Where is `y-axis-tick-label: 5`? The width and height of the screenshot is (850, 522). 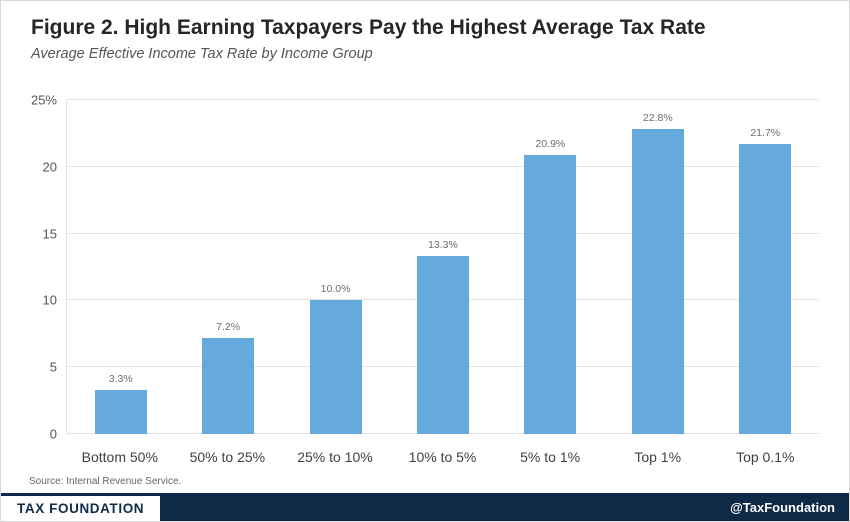
y-axis-tick-label: 5 is located at coordinates (53, 367).